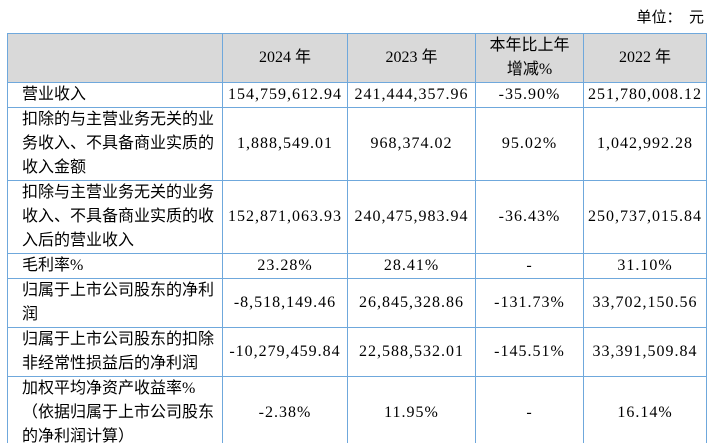  Describe the element at coordinates (115, 217) in the screenshot. I see `row-label: 扣除与主营业务无关的业务收入、不具备商业实质的收入后的营业收入` at that location.